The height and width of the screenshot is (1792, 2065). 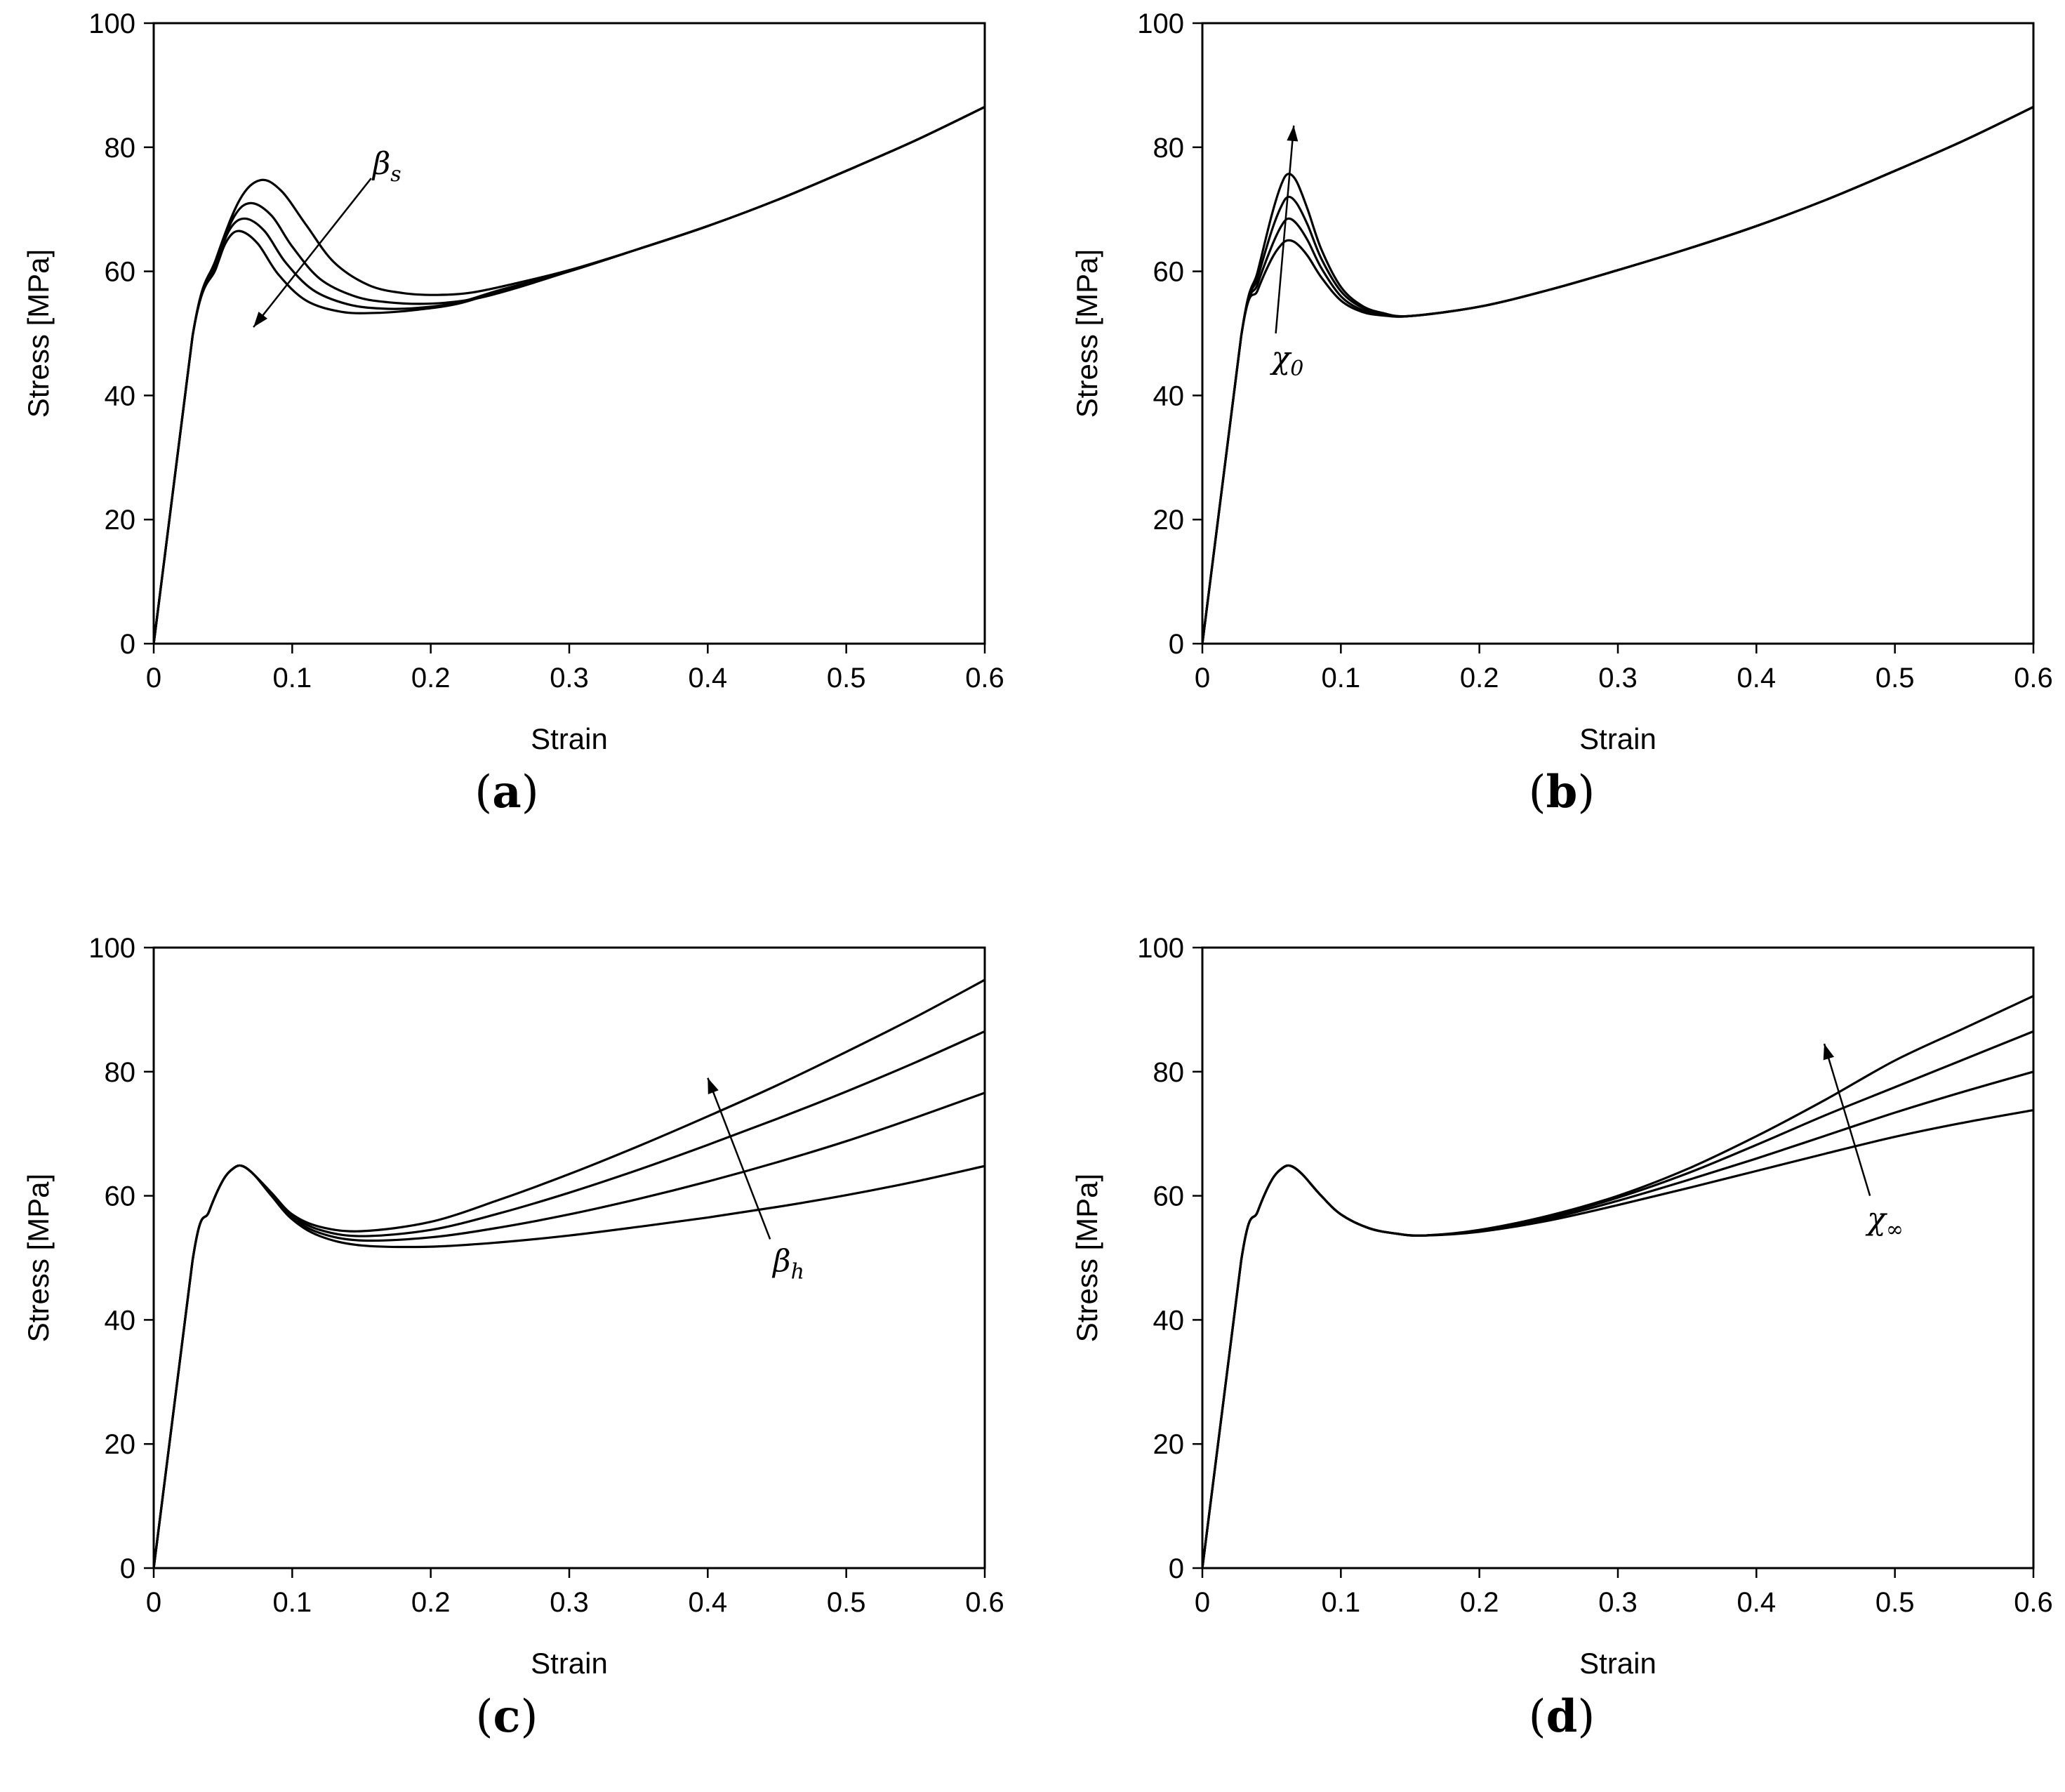 I want to click on parameter-label: βs, so click(x=386, y=166).